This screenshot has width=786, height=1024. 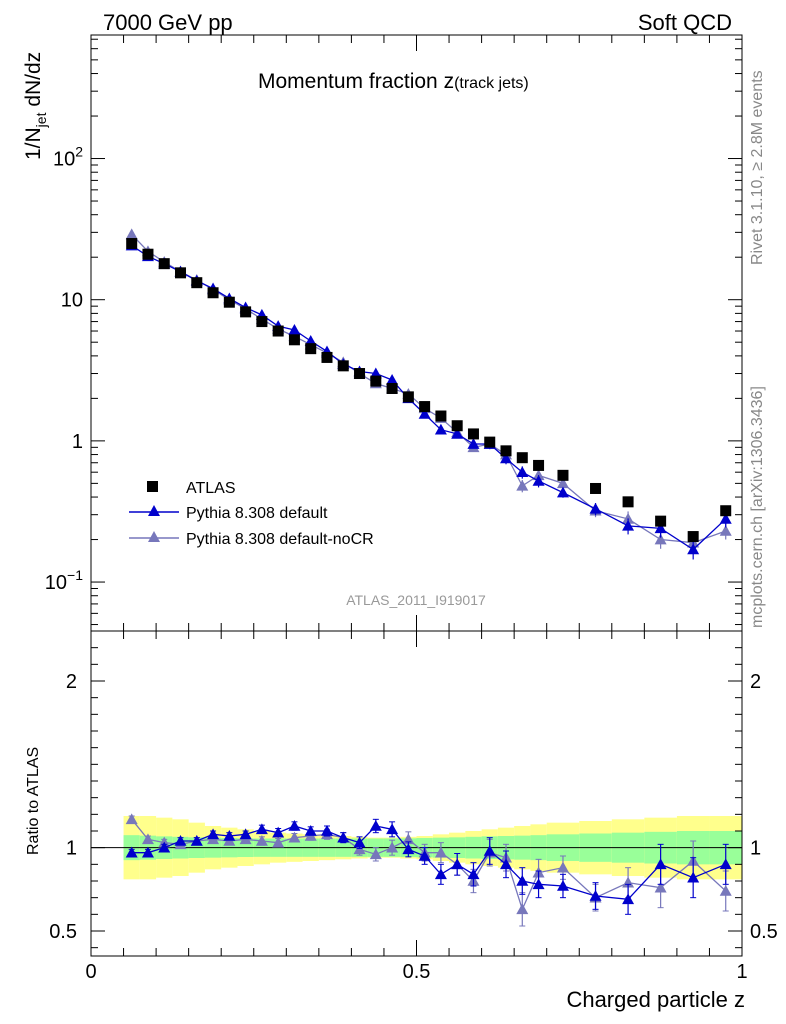 What do you see at coordinates (211, 488) in the screenshot?
I see `legend-atlas-label: ATLAS` at bounding box center [211, 488].